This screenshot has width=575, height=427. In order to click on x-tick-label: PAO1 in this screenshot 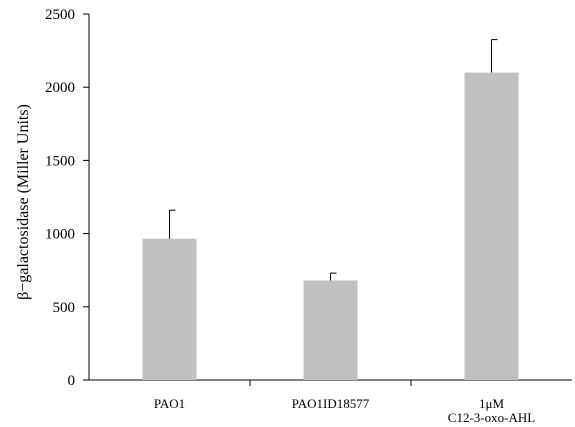, I will do `click(169, 403)`.